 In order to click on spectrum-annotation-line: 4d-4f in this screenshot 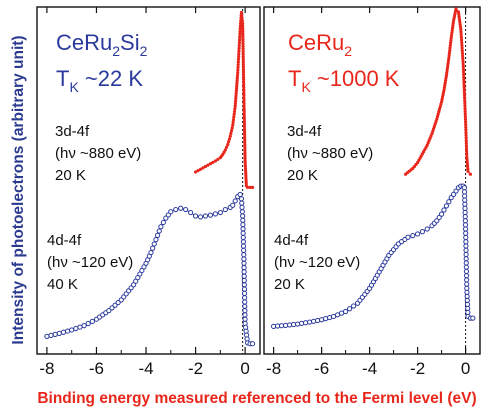, I will do `click(291, 240)`.